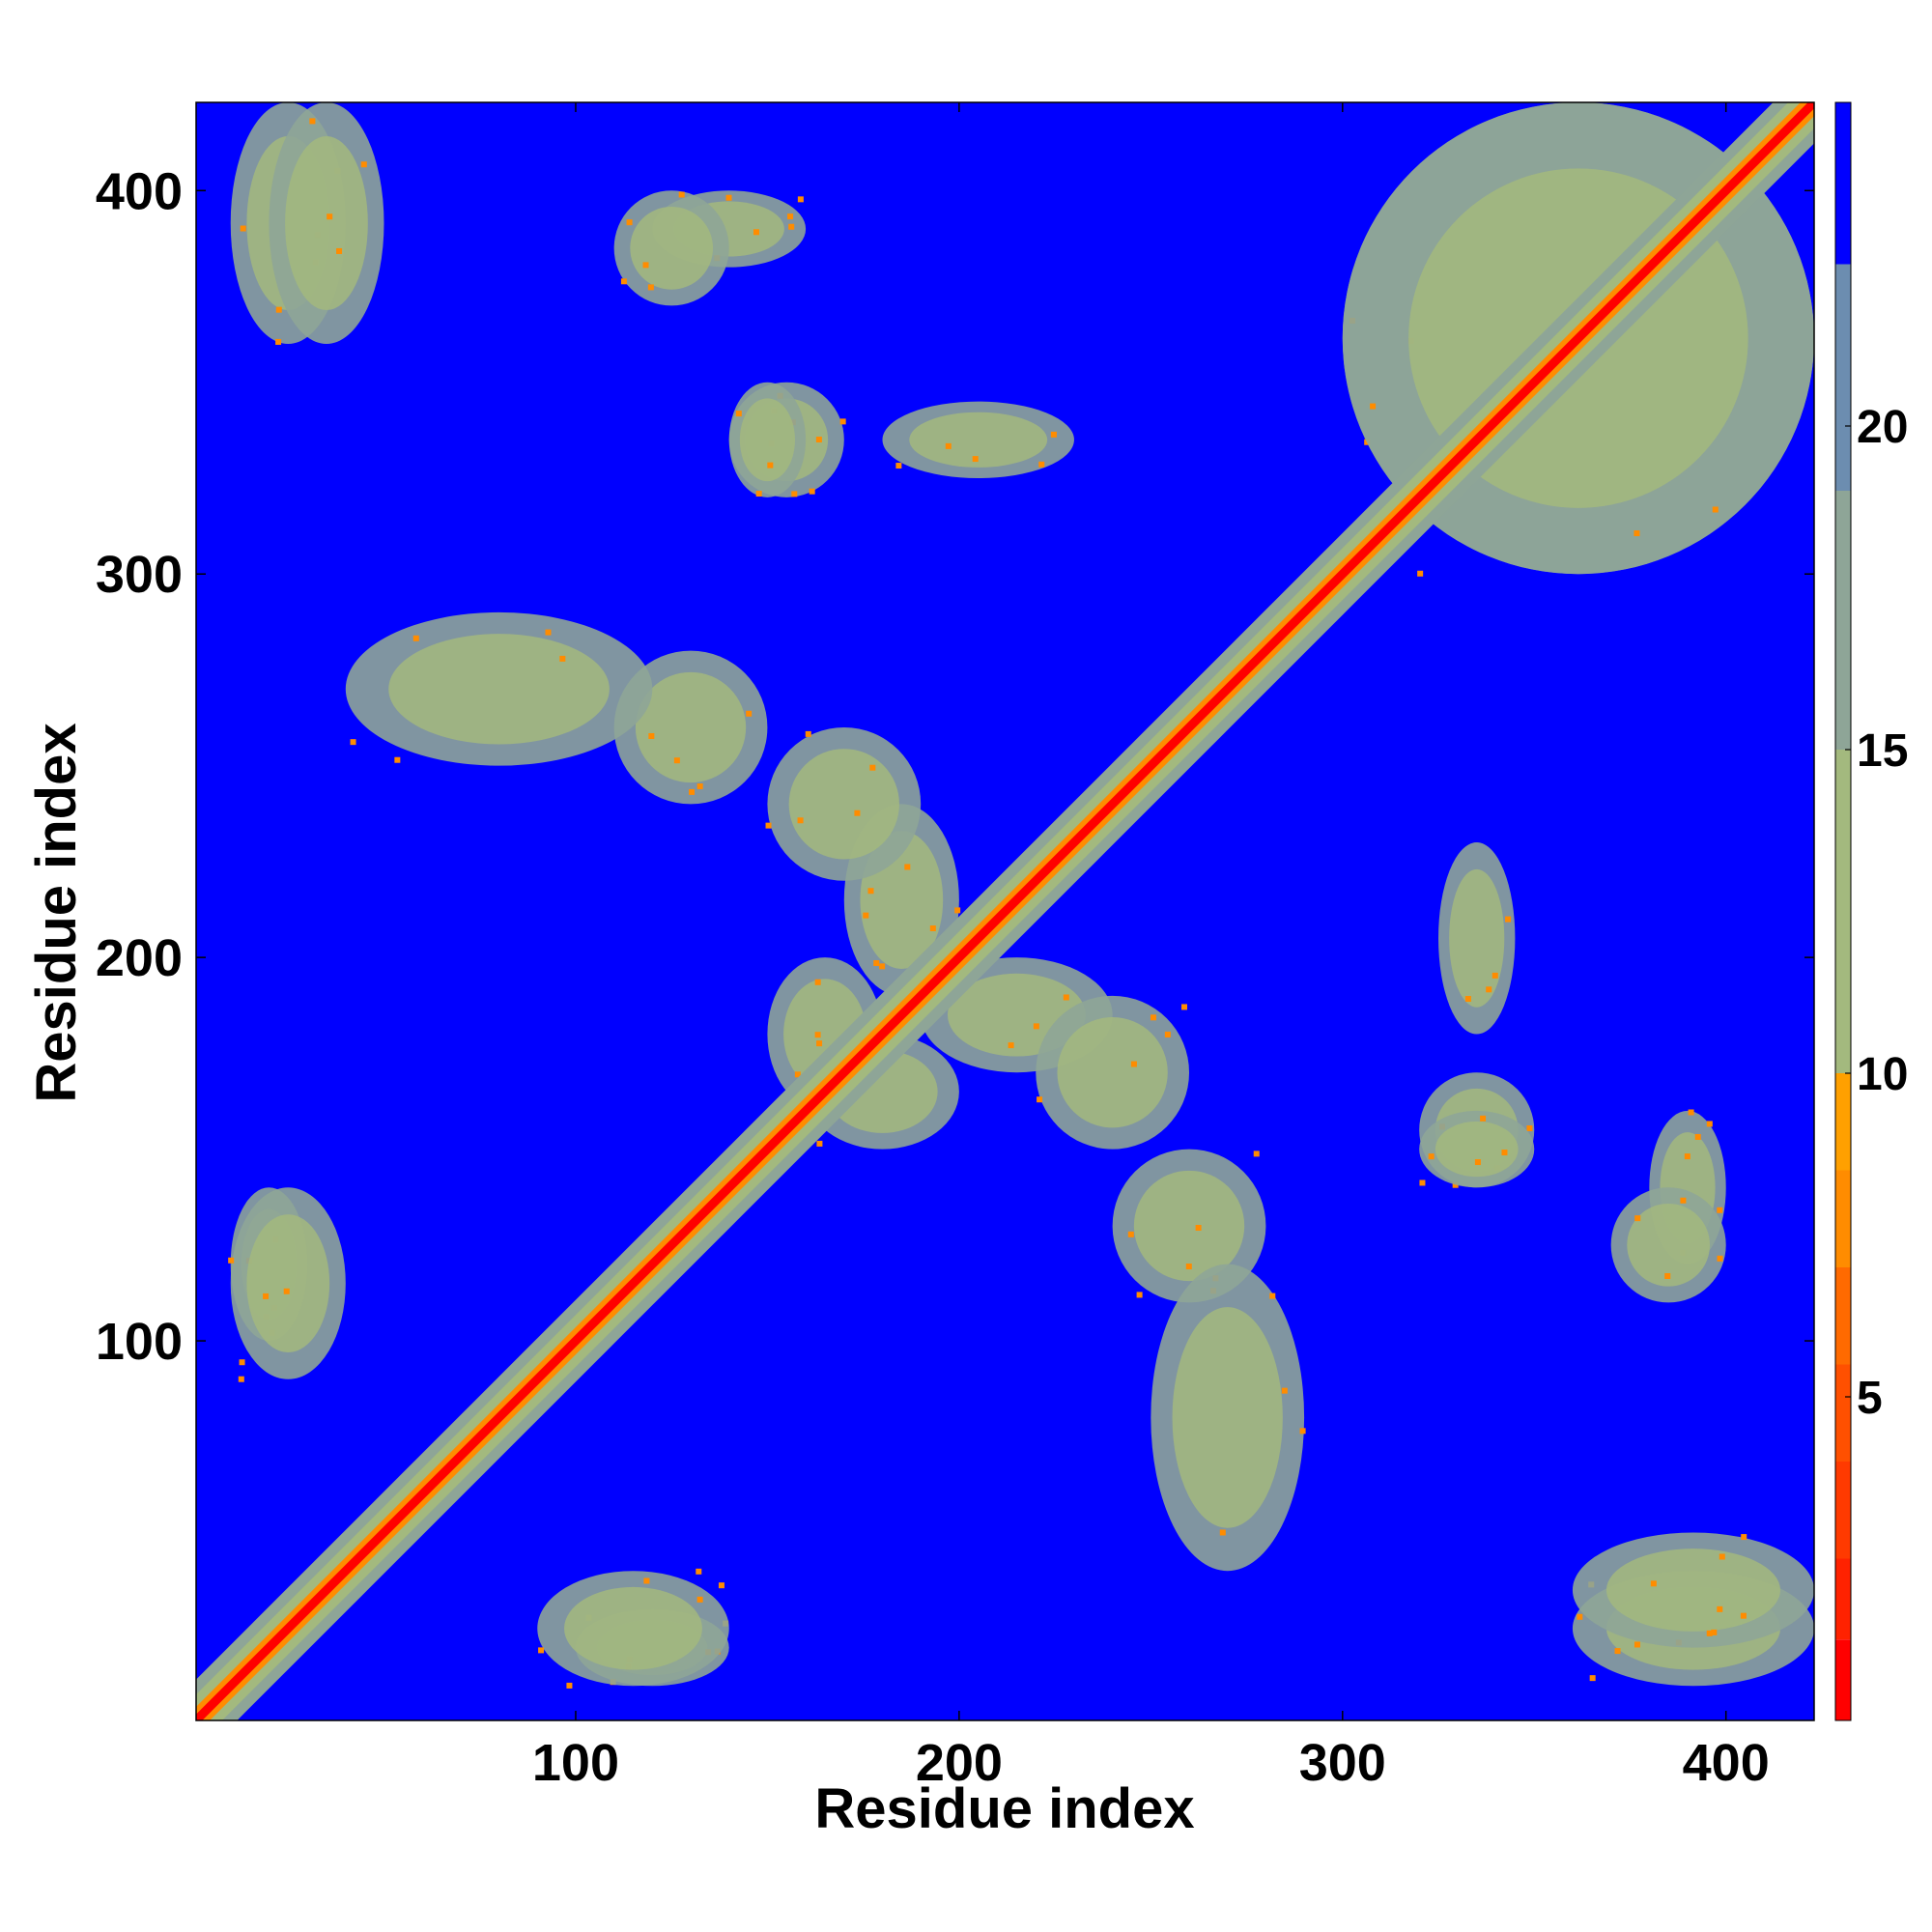 The image size is (1932, 1932). I want to click on x-tick-label: 100, so click(575, 1763).